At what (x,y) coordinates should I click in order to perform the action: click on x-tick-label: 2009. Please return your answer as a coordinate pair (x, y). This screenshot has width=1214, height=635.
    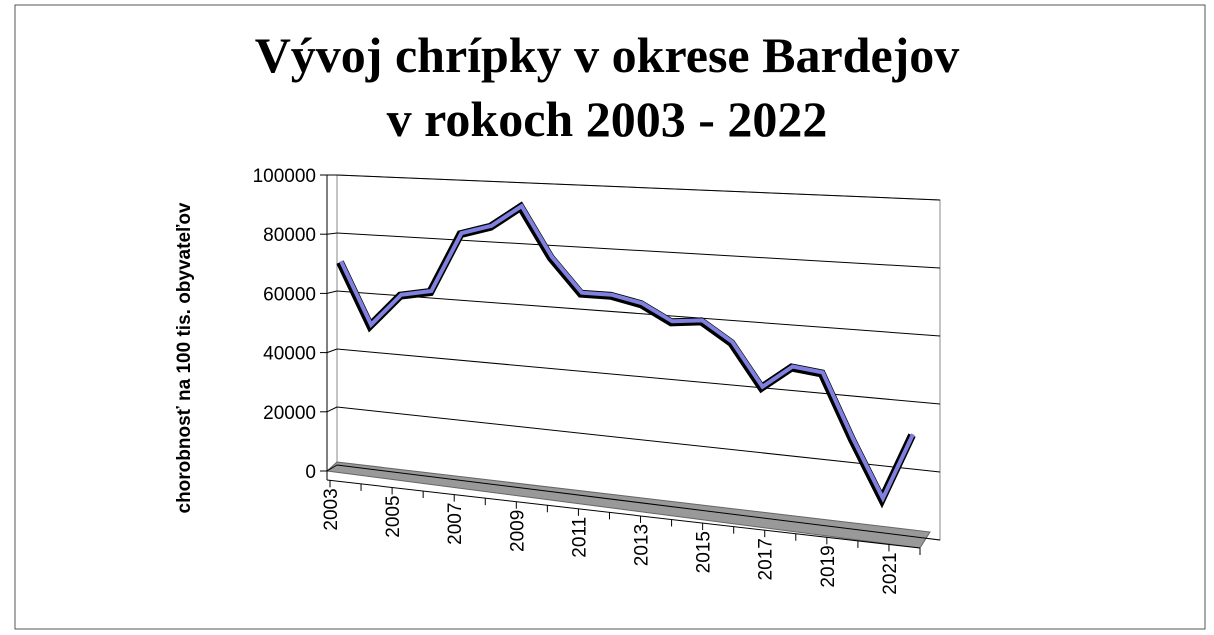
    Looking at the image, I should click on (517, 531).